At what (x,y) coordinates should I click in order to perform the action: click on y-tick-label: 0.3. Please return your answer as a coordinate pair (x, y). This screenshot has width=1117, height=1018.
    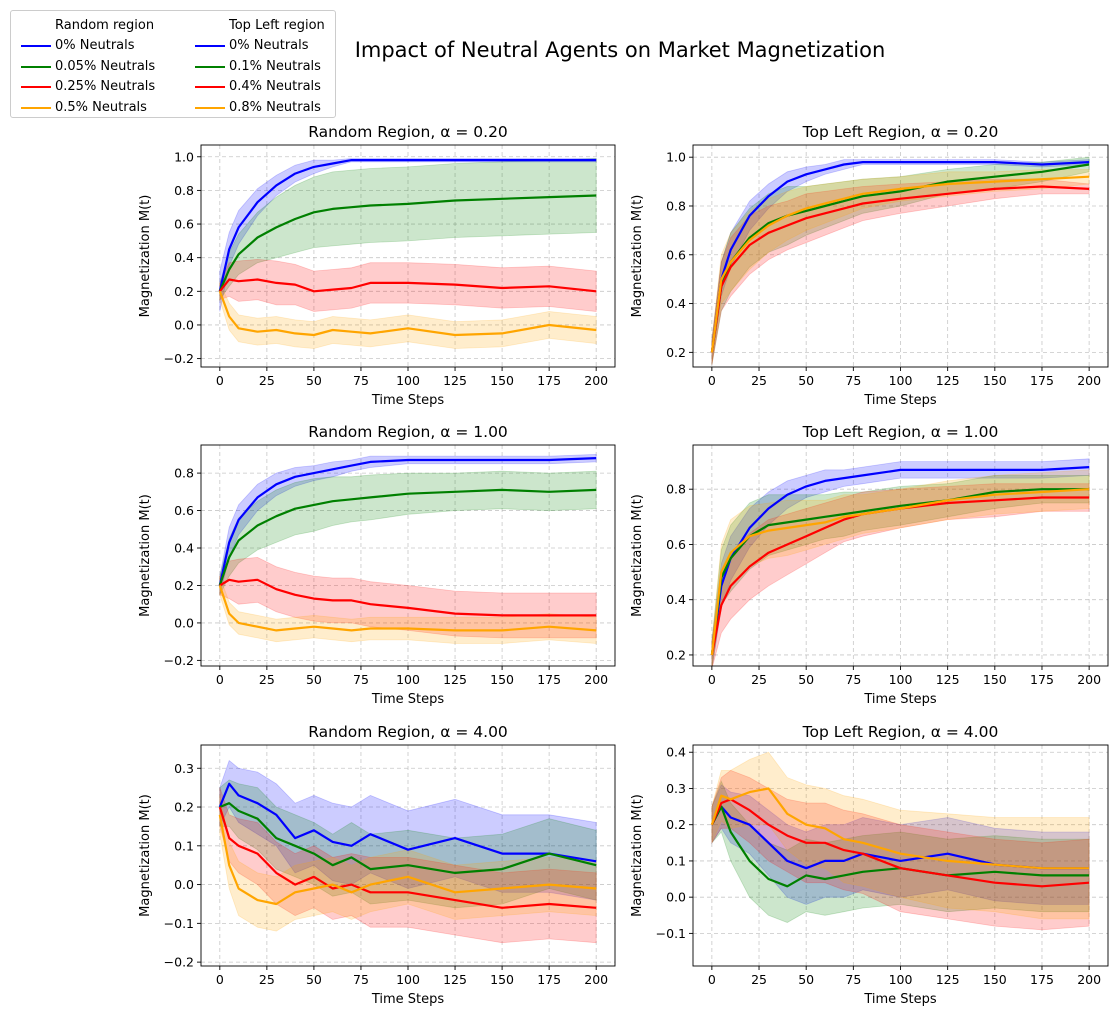
    Looking at the image, I should click on (676, 788).